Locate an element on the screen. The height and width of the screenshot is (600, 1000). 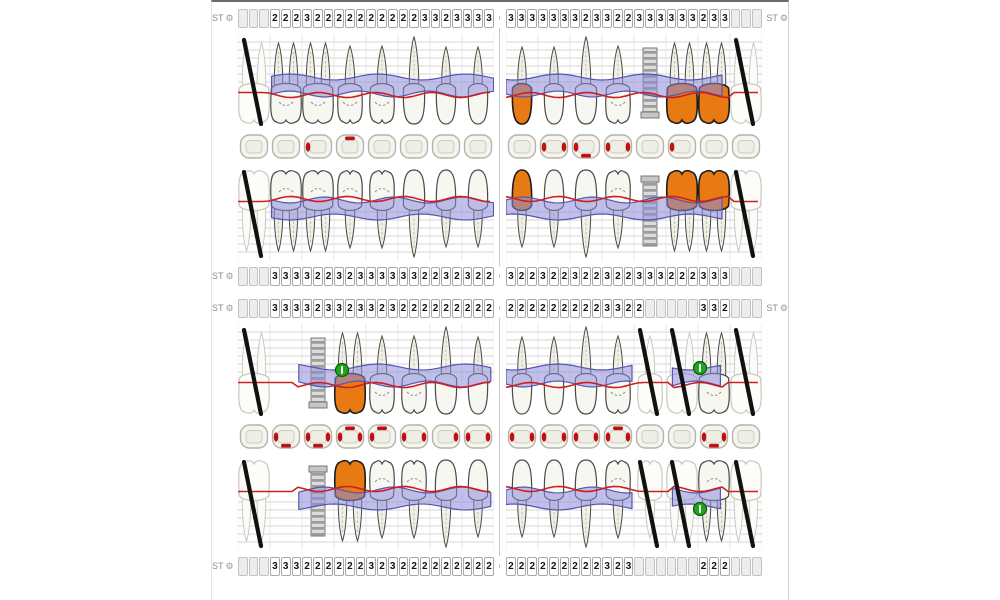
occlusal-row-a-left is located at coordinates (366, 147).